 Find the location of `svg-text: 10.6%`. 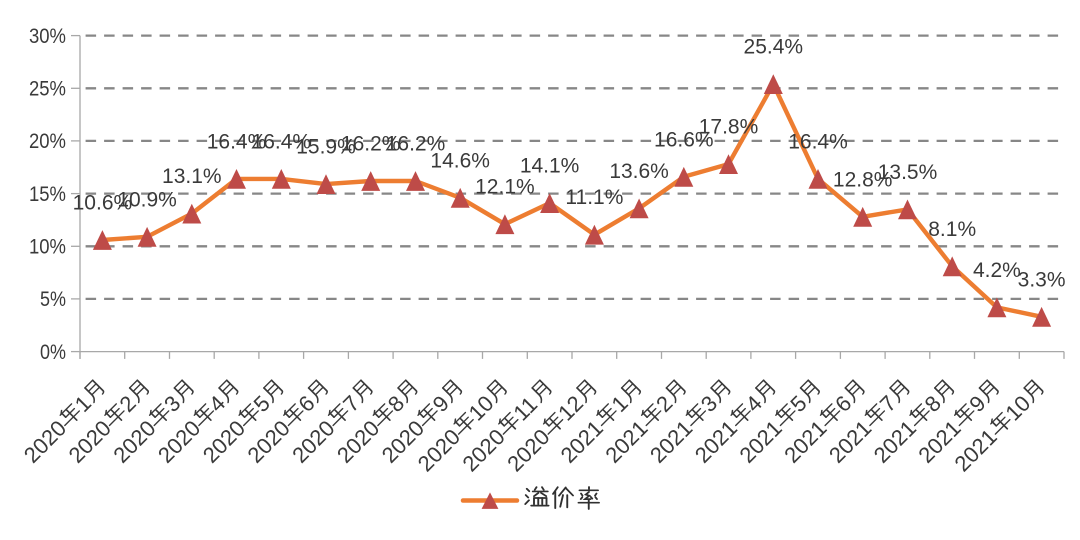

svg-text: 10.6% is located at coordinates (103, 203).